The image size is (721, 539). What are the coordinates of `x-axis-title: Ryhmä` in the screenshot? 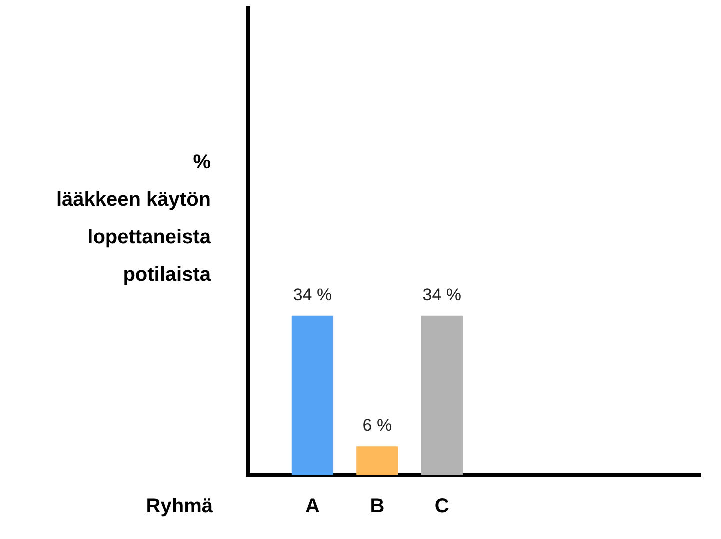 It's located at (180, 507).